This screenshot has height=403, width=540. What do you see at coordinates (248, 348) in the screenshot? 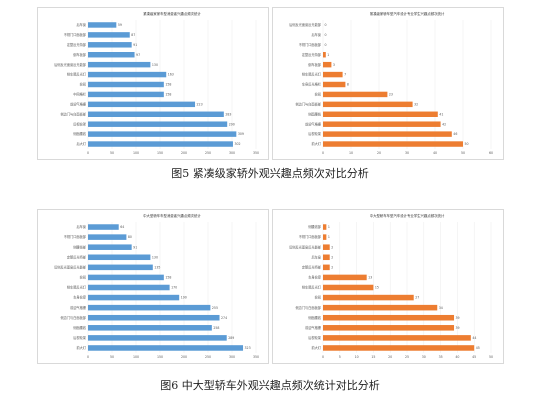
I see `data-label: 323` at bounding box center [248, 348].